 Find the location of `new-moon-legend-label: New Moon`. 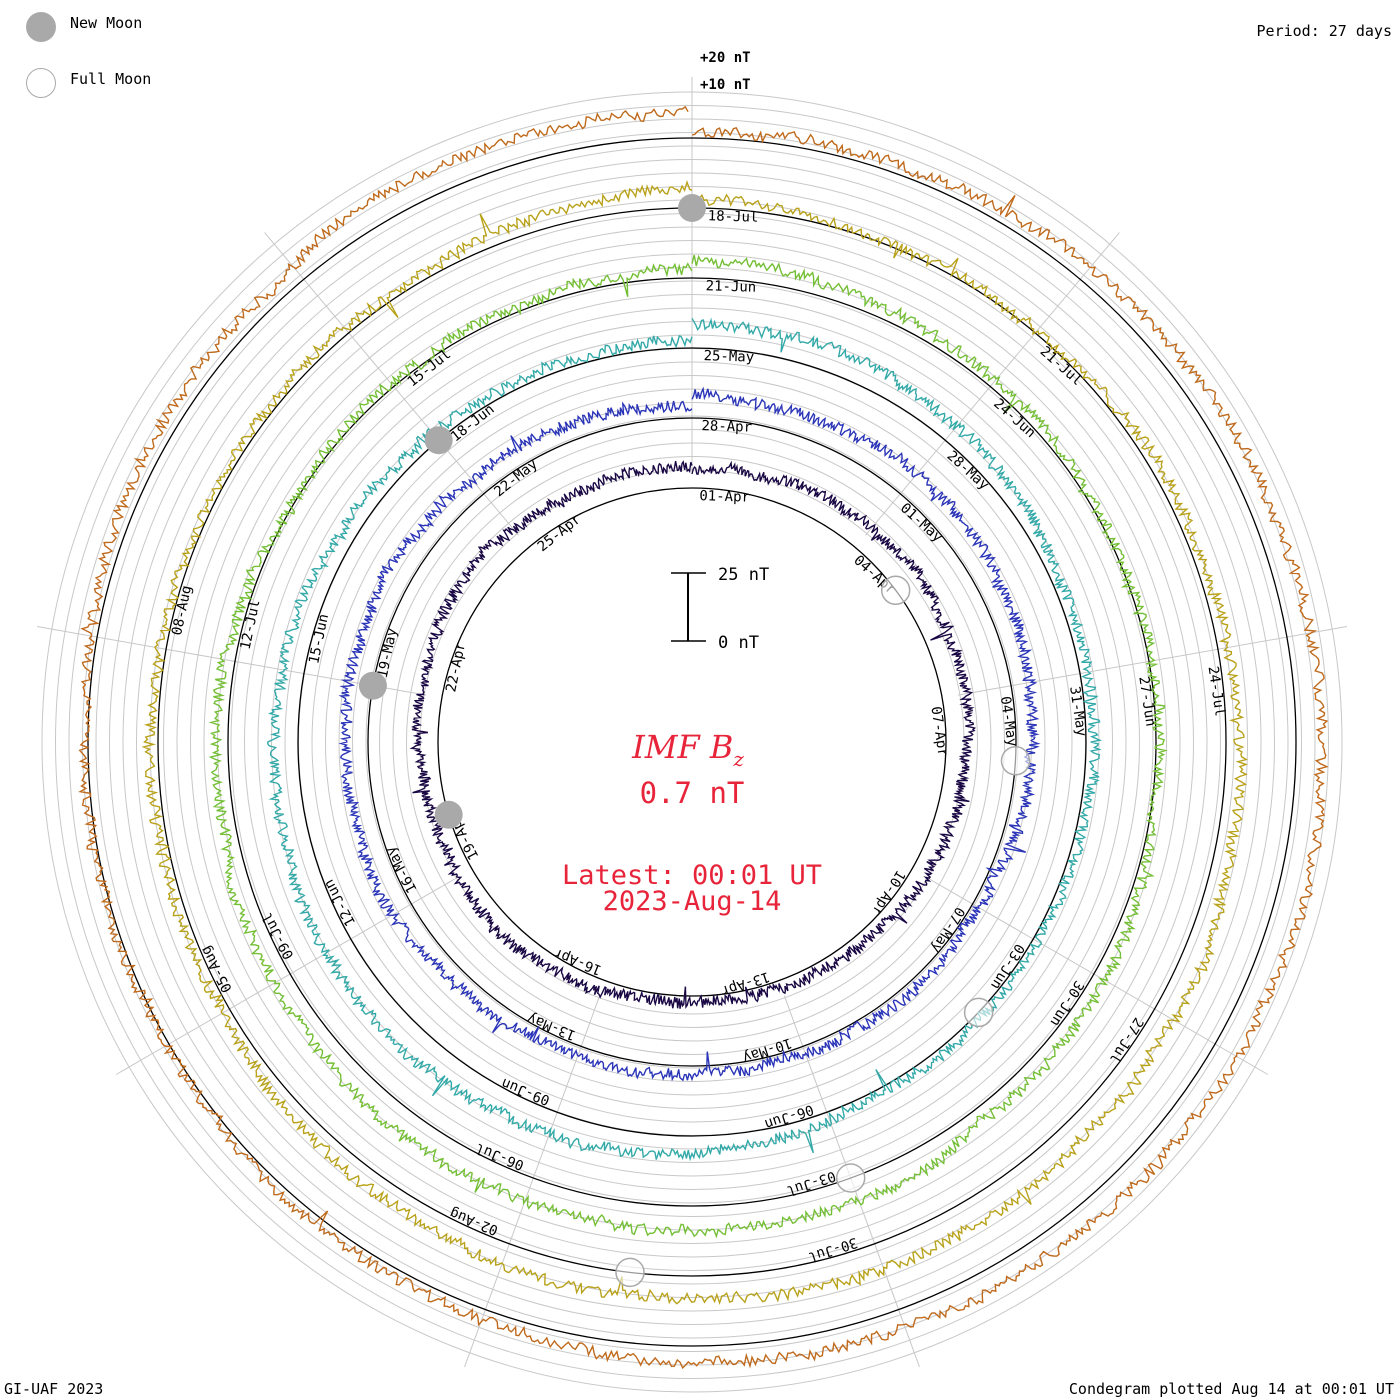

new-moon-legend-label: New Moon is located at coordinates (106, 23).